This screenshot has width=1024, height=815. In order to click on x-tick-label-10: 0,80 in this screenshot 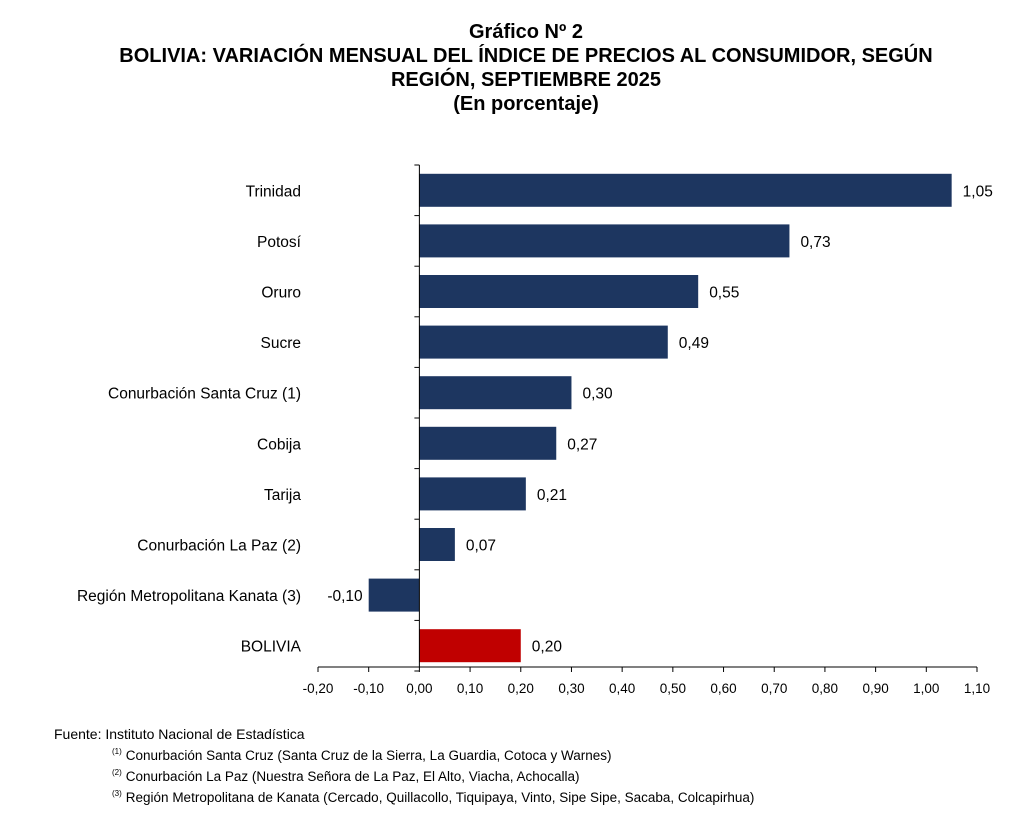, I will do `click(825, 688)`.